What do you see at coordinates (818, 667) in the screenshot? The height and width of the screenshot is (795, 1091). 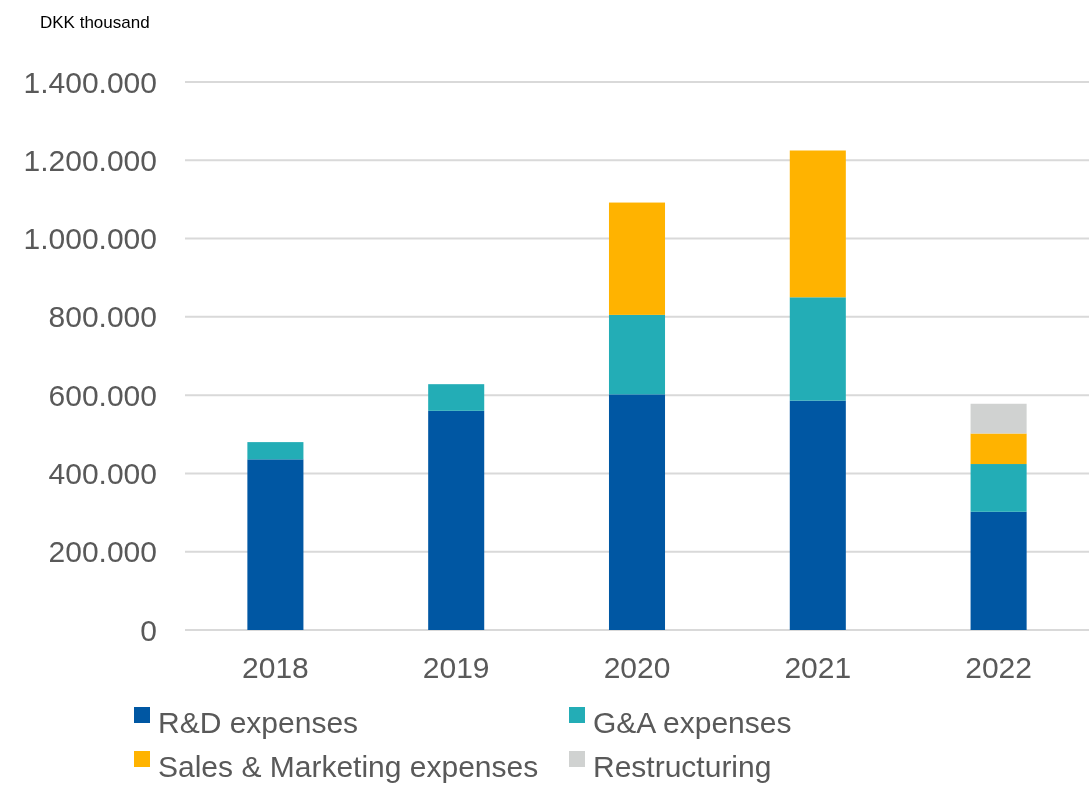 I see `x-tick-label: 2021` at bounding box center [818, 667].